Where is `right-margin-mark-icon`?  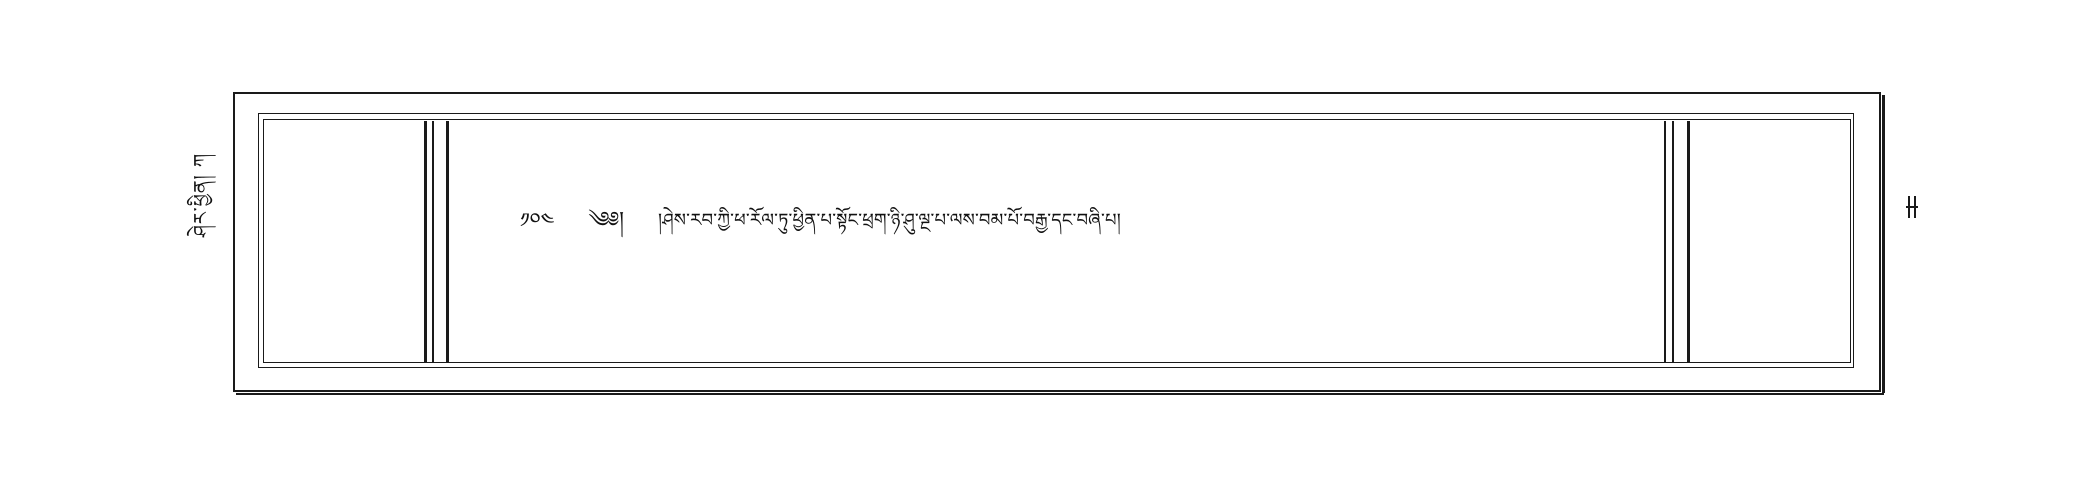
right-margin-mark-icon is located at coordinates (1913, 207).